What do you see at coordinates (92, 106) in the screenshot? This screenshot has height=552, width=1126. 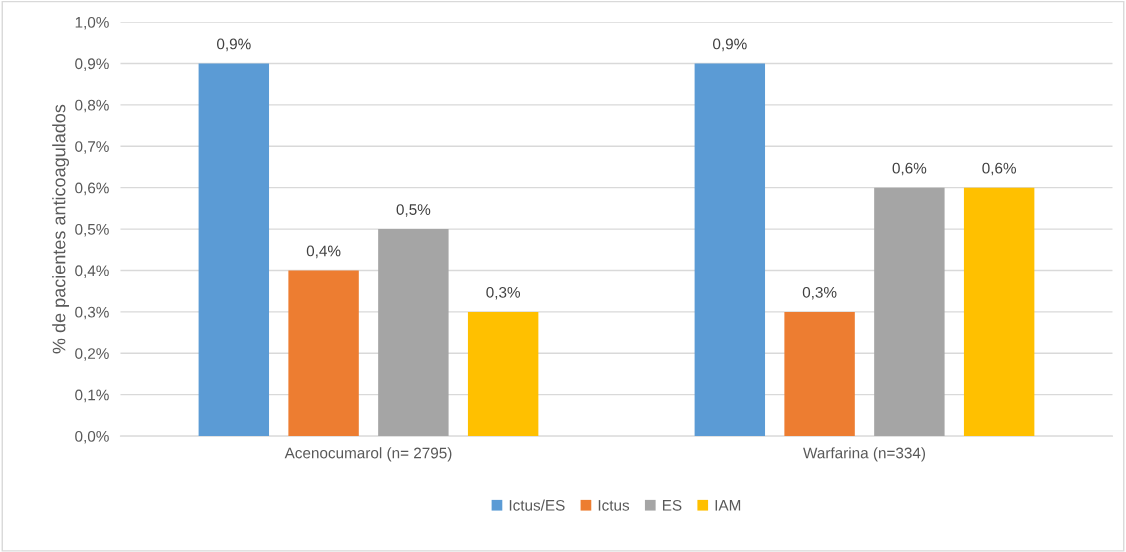 I see `y-tick-label: 0,8%` at bounding box center [92, 106].